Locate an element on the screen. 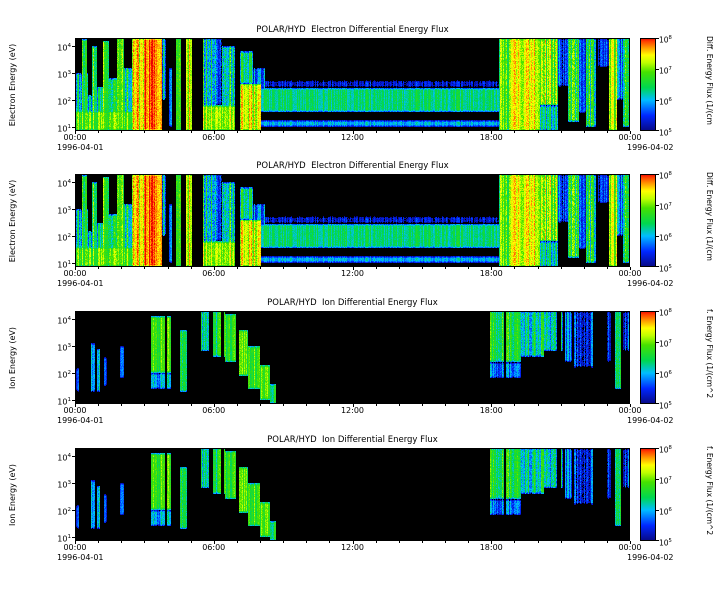 This screenshot has width=722, height=592. y-tick-exp: 4 is located at coordinates (69, 46).